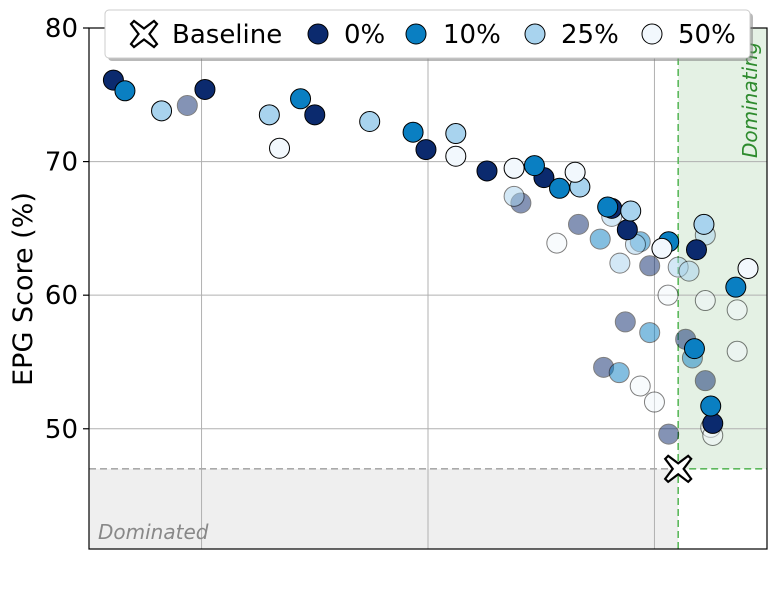 The height and width of the screenshot is (593, 776). What do you see at coordinates (432, 34) in the screenshot?
I see `legend-items: Baseline 0% 10% 25% 50%` at bounding box center [432, 34].